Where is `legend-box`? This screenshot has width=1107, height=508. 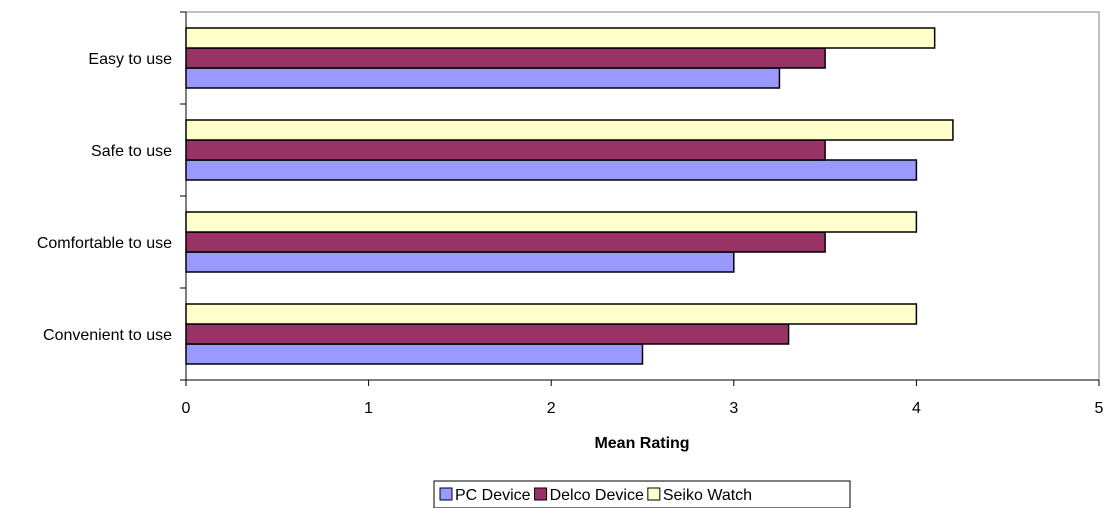
legend-box is located at coordinates (642, 494).